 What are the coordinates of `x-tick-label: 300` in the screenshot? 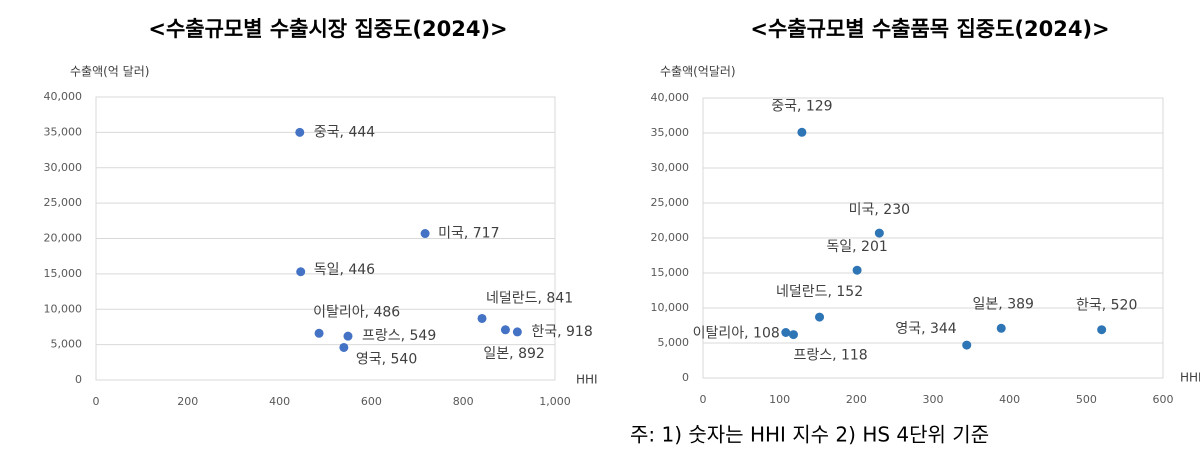 It's located at (933, 399).